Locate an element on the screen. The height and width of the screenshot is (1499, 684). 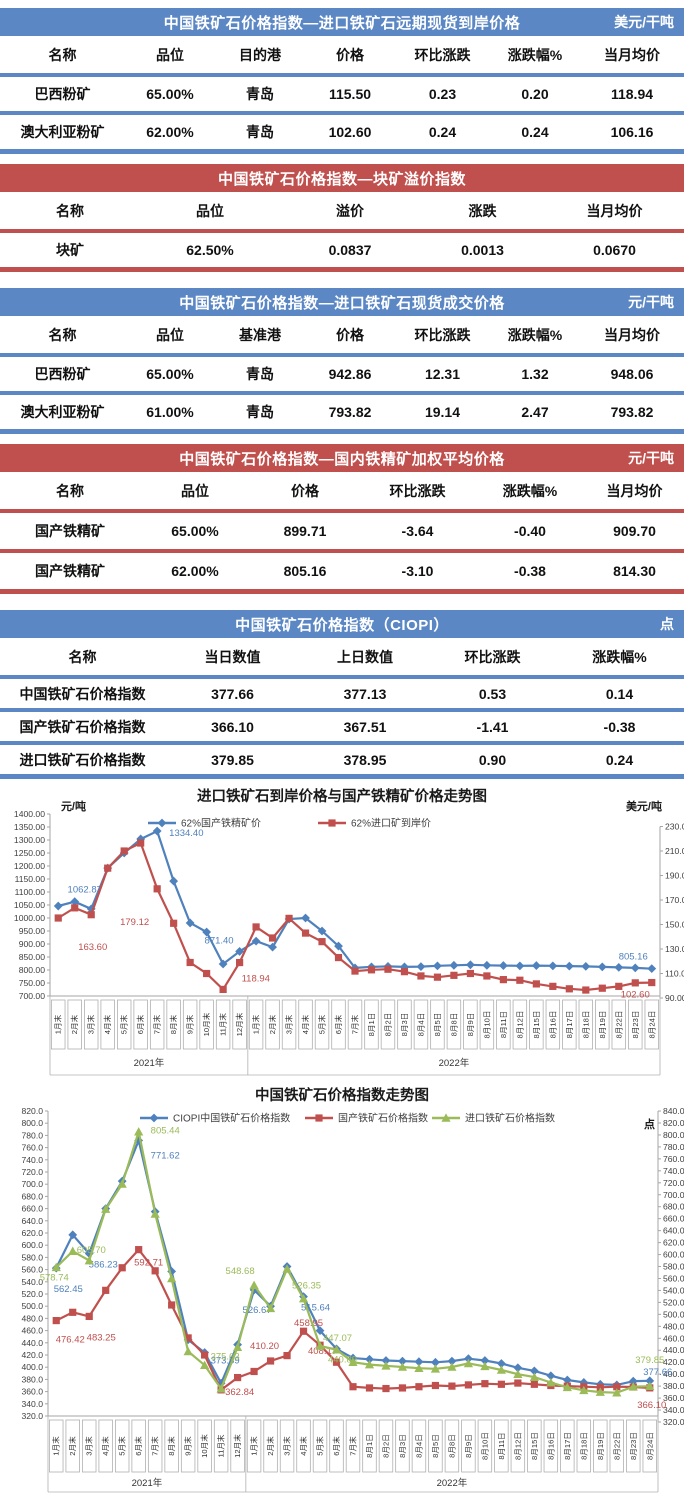
point-label: 379.85 is located at coordinates (649, 1360).